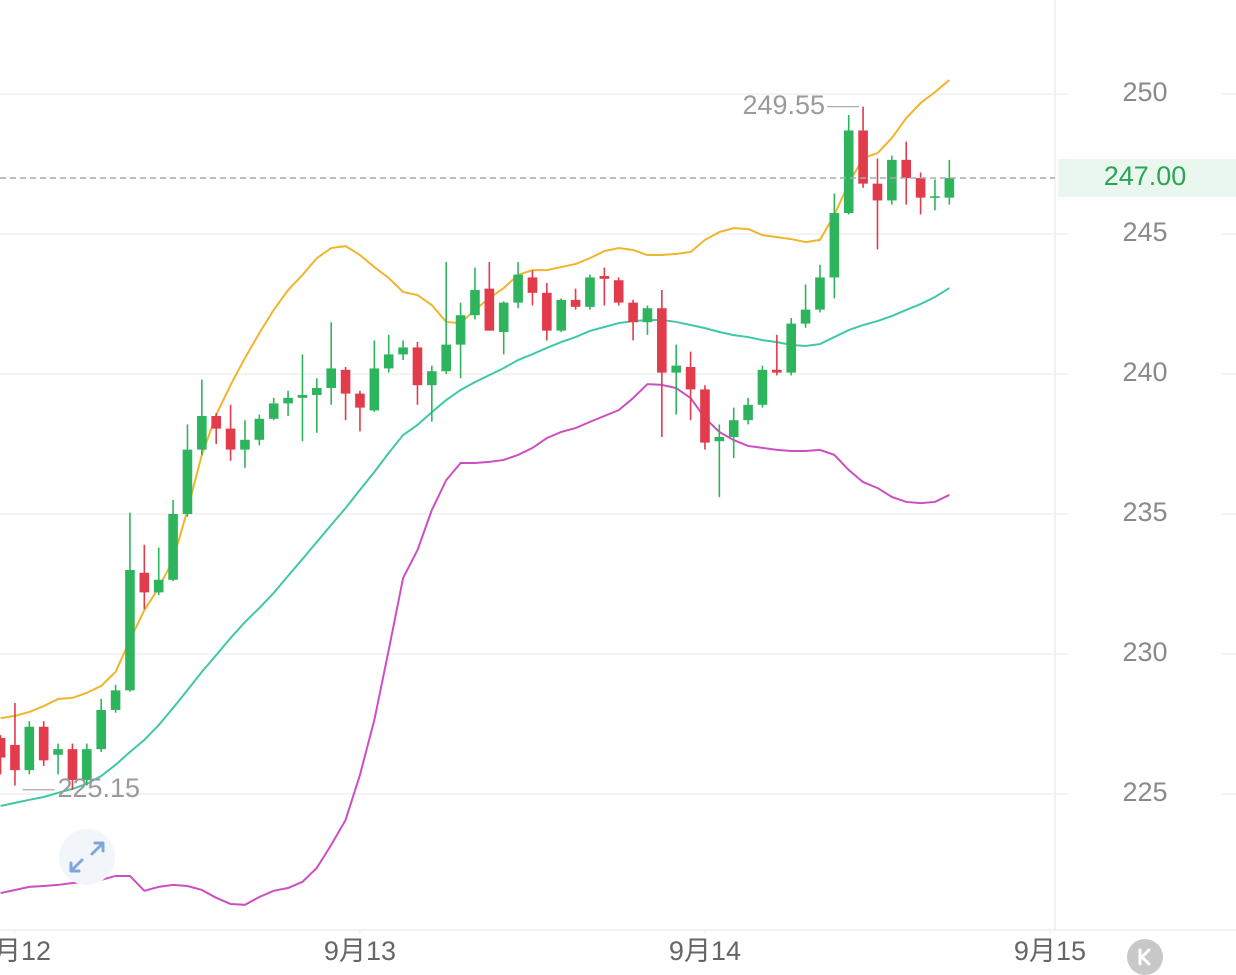 The width and height of the screenshot is (1236, 975). I want to click on expand-button, so click(87, 857).